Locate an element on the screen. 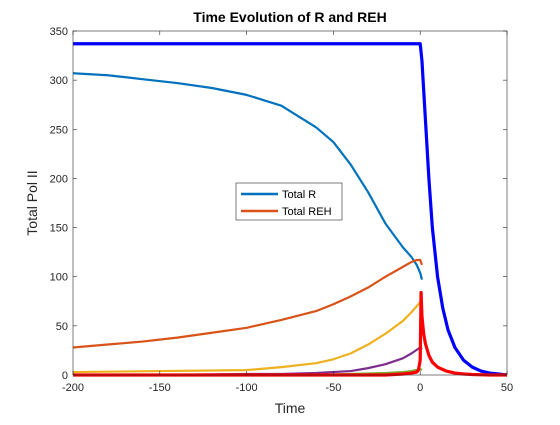 The height and width of the screenshot is (425, 560). x-tick-label: 50 is located at coordinates (507, 388).